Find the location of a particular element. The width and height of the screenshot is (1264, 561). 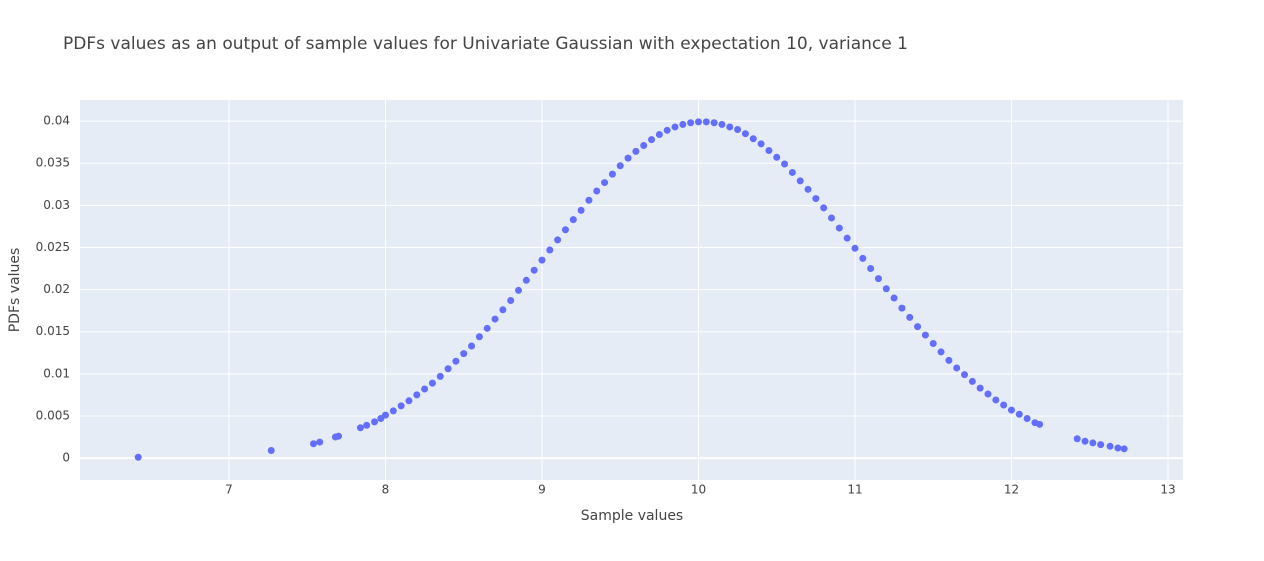

x-axis-label: Sample values is located at coordinates (632, 516).